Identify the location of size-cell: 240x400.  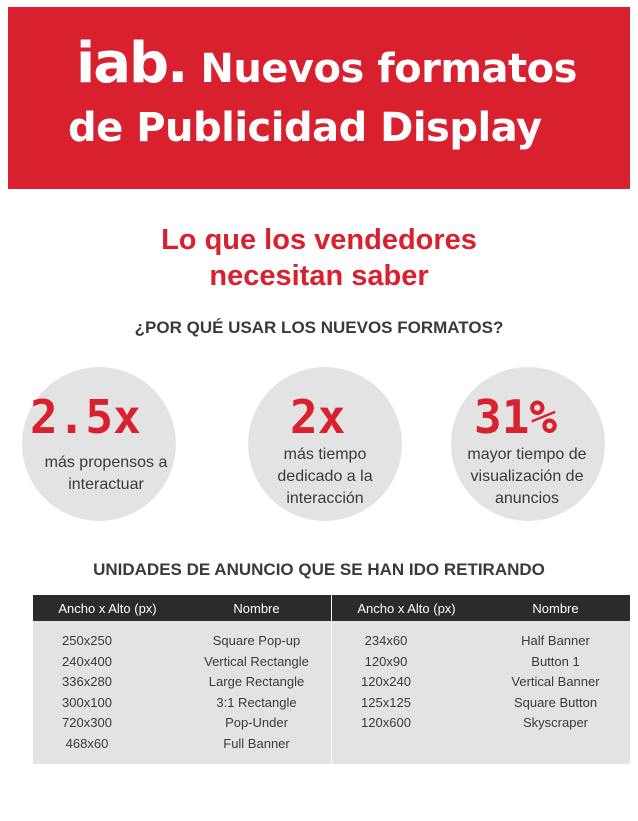
(87, 661).